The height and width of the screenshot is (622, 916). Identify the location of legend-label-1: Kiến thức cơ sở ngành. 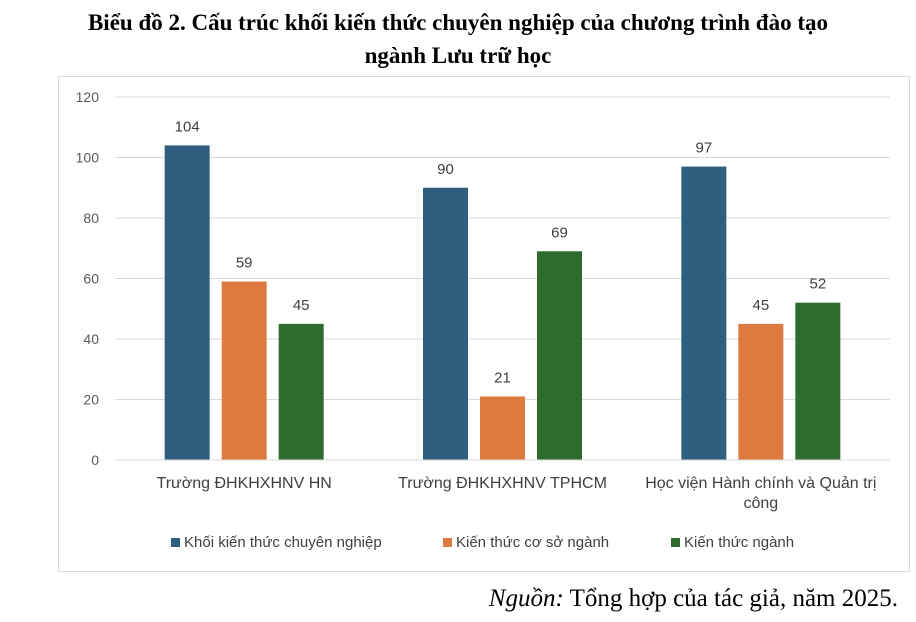
(532, 542).